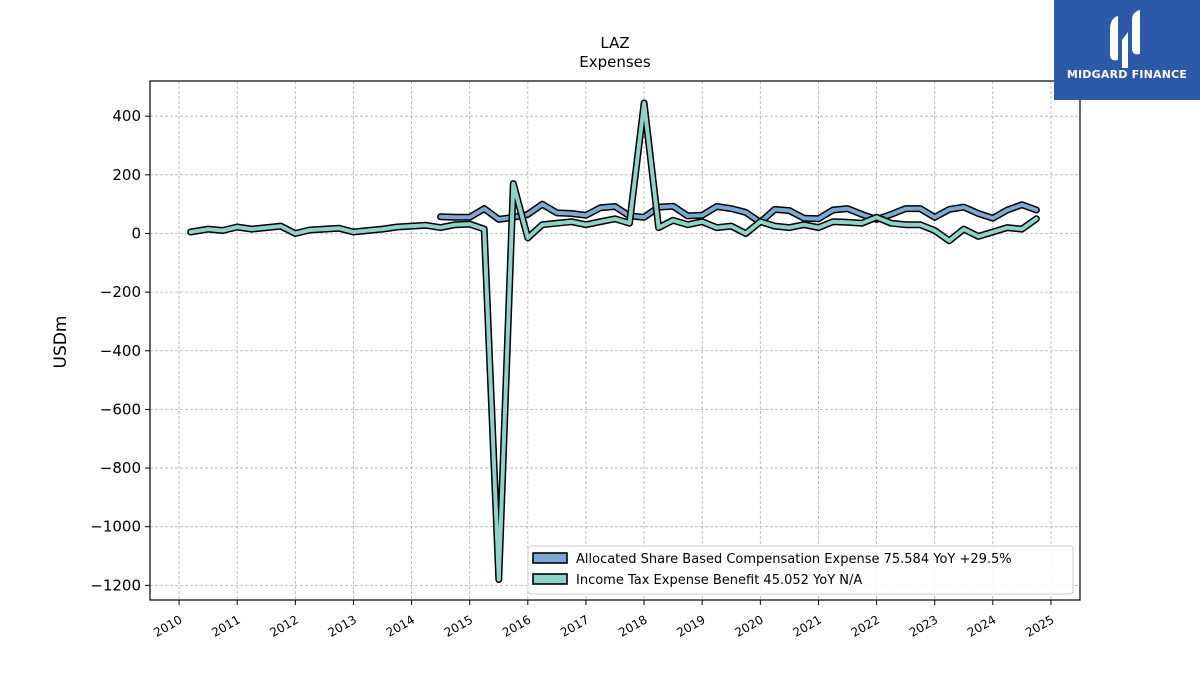  I want to click on x-tick-label: 2020, so click(748, 625).